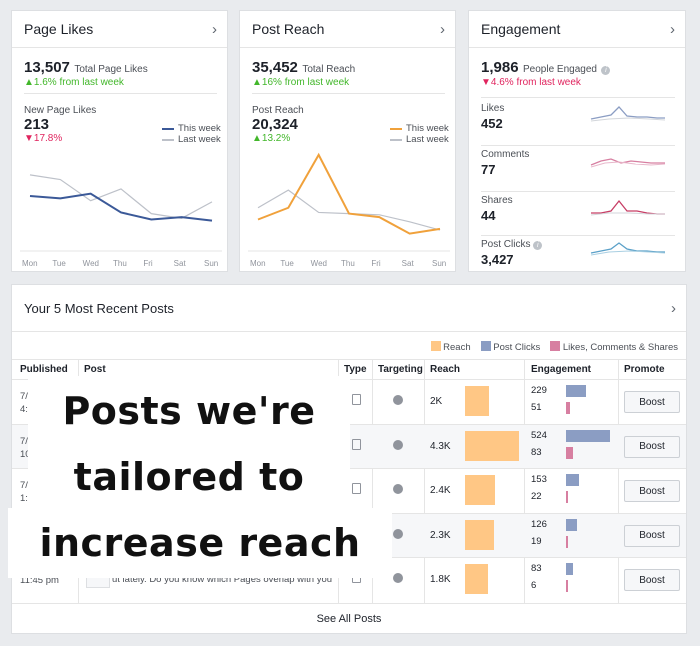 The width and height of the screenshot is (700, 646). Describe the element at coordinates (329, 69) in the screenshot. I see `total-reach-label: Total Reach` at that location.